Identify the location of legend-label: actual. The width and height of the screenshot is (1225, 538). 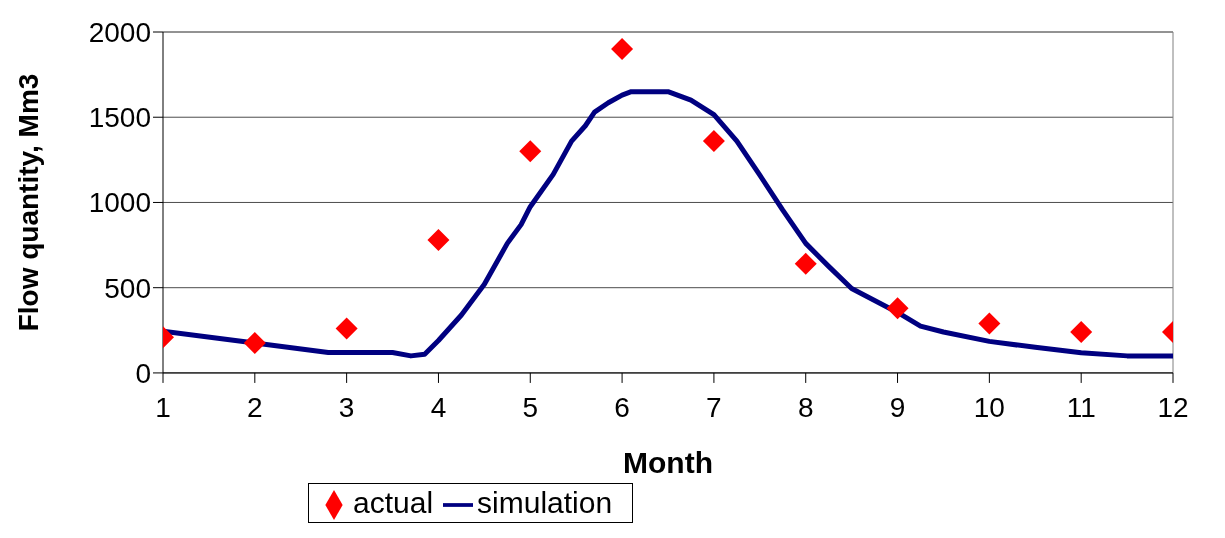
(393, 502).